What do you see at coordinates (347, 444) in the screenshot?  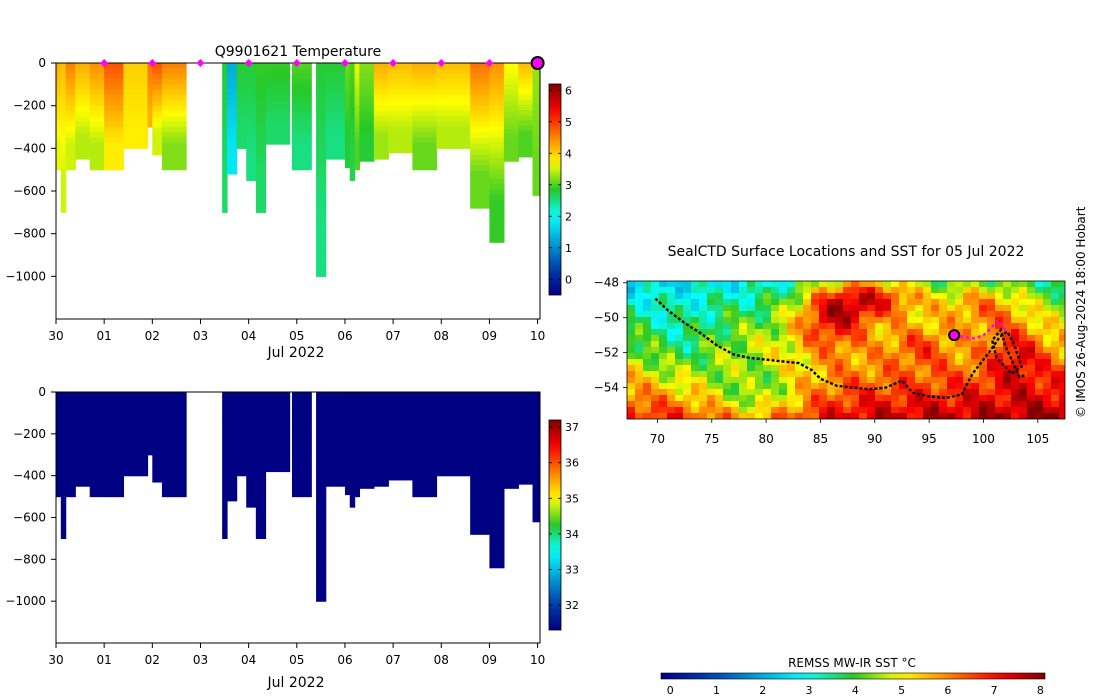 I see `profile-column` at bounding box center [347, 444].